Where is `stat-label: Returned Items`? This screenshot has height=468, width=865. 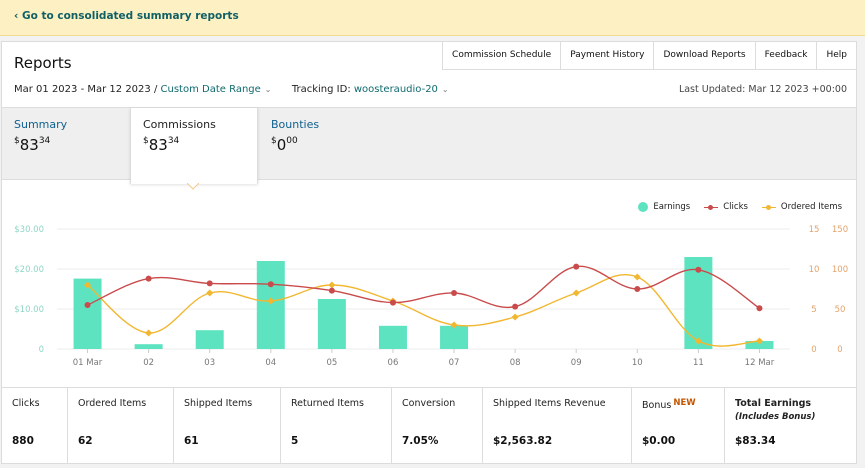
stat-label: Returned Items is located at coordinates (327, 403).